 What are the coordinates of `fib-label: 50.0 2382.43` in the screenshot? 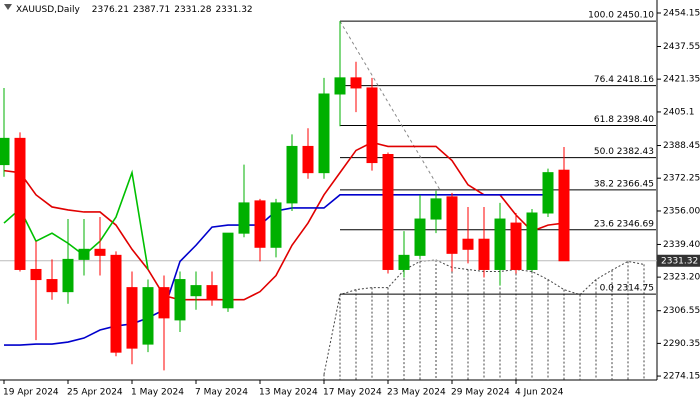 It's located at (624, 152).